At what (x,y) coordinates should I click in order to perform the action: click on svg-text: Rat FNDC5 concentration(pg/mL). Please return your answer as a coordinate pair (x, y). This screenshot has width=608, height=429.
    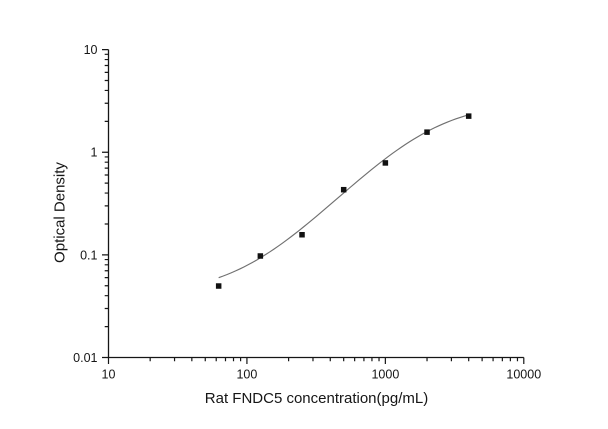
    Looking at the image, I should click on (316, 398).